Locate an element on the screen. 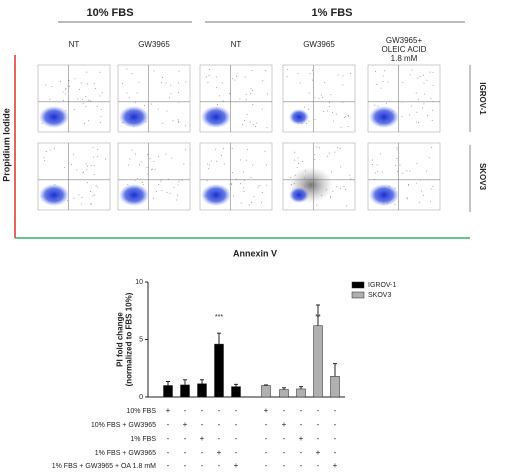 This screenshot has width=507, height=474. condition-sign: + is located at coordinates (202, 438).